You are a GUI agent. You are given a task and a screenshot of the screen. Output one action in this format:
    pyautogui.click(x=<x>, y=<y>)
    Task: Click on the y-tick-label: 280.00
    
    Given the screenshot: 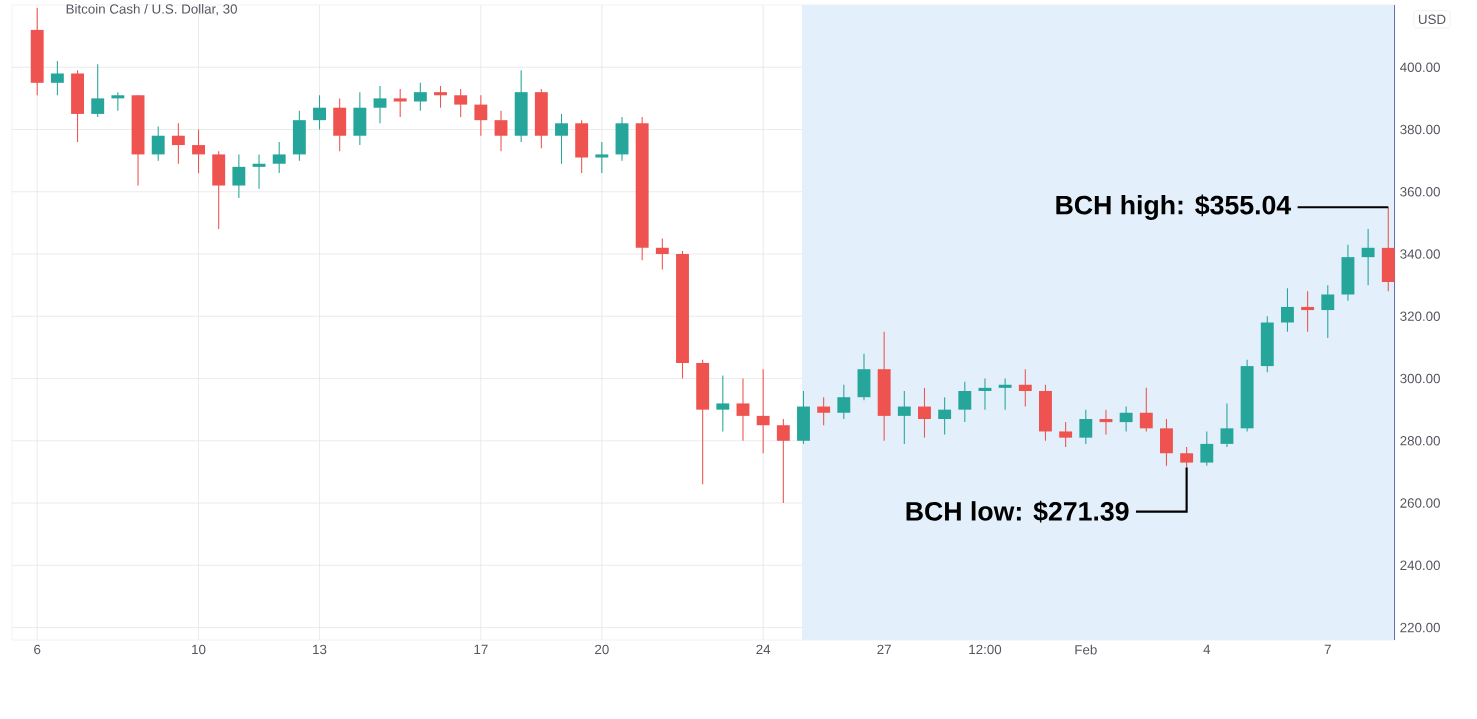 What is the action you would take?
    pyautogui.click(x=1420, y=441)
    